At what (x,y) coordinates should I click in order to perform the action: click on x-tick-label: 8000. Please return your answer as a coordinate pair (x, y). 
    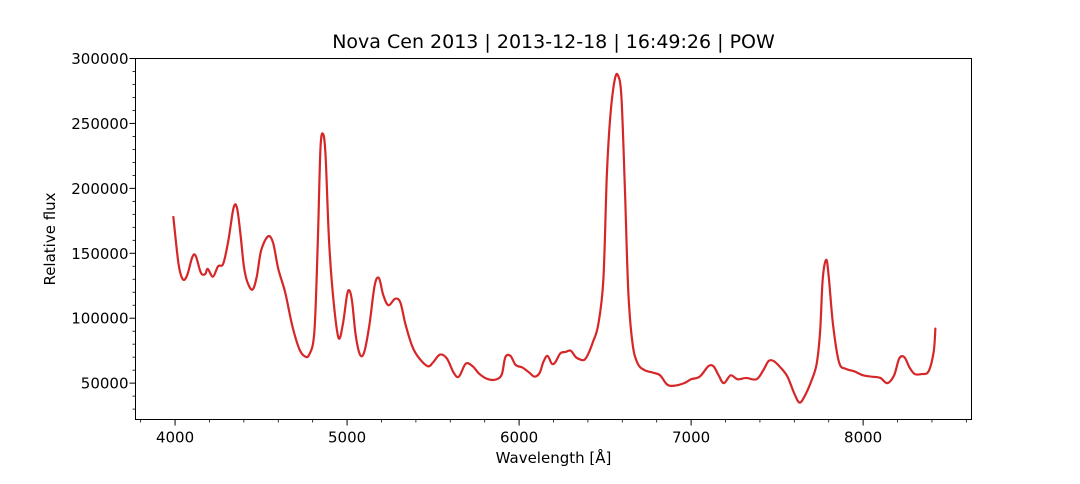
    Looking at the image, I should click on (863, 438).